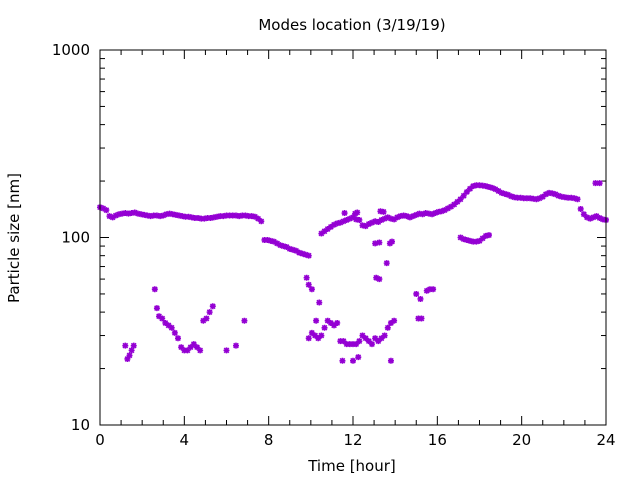 This screenshot has width=640, height=480. I want to click on x-tick-label: 24, so click(605, 440).